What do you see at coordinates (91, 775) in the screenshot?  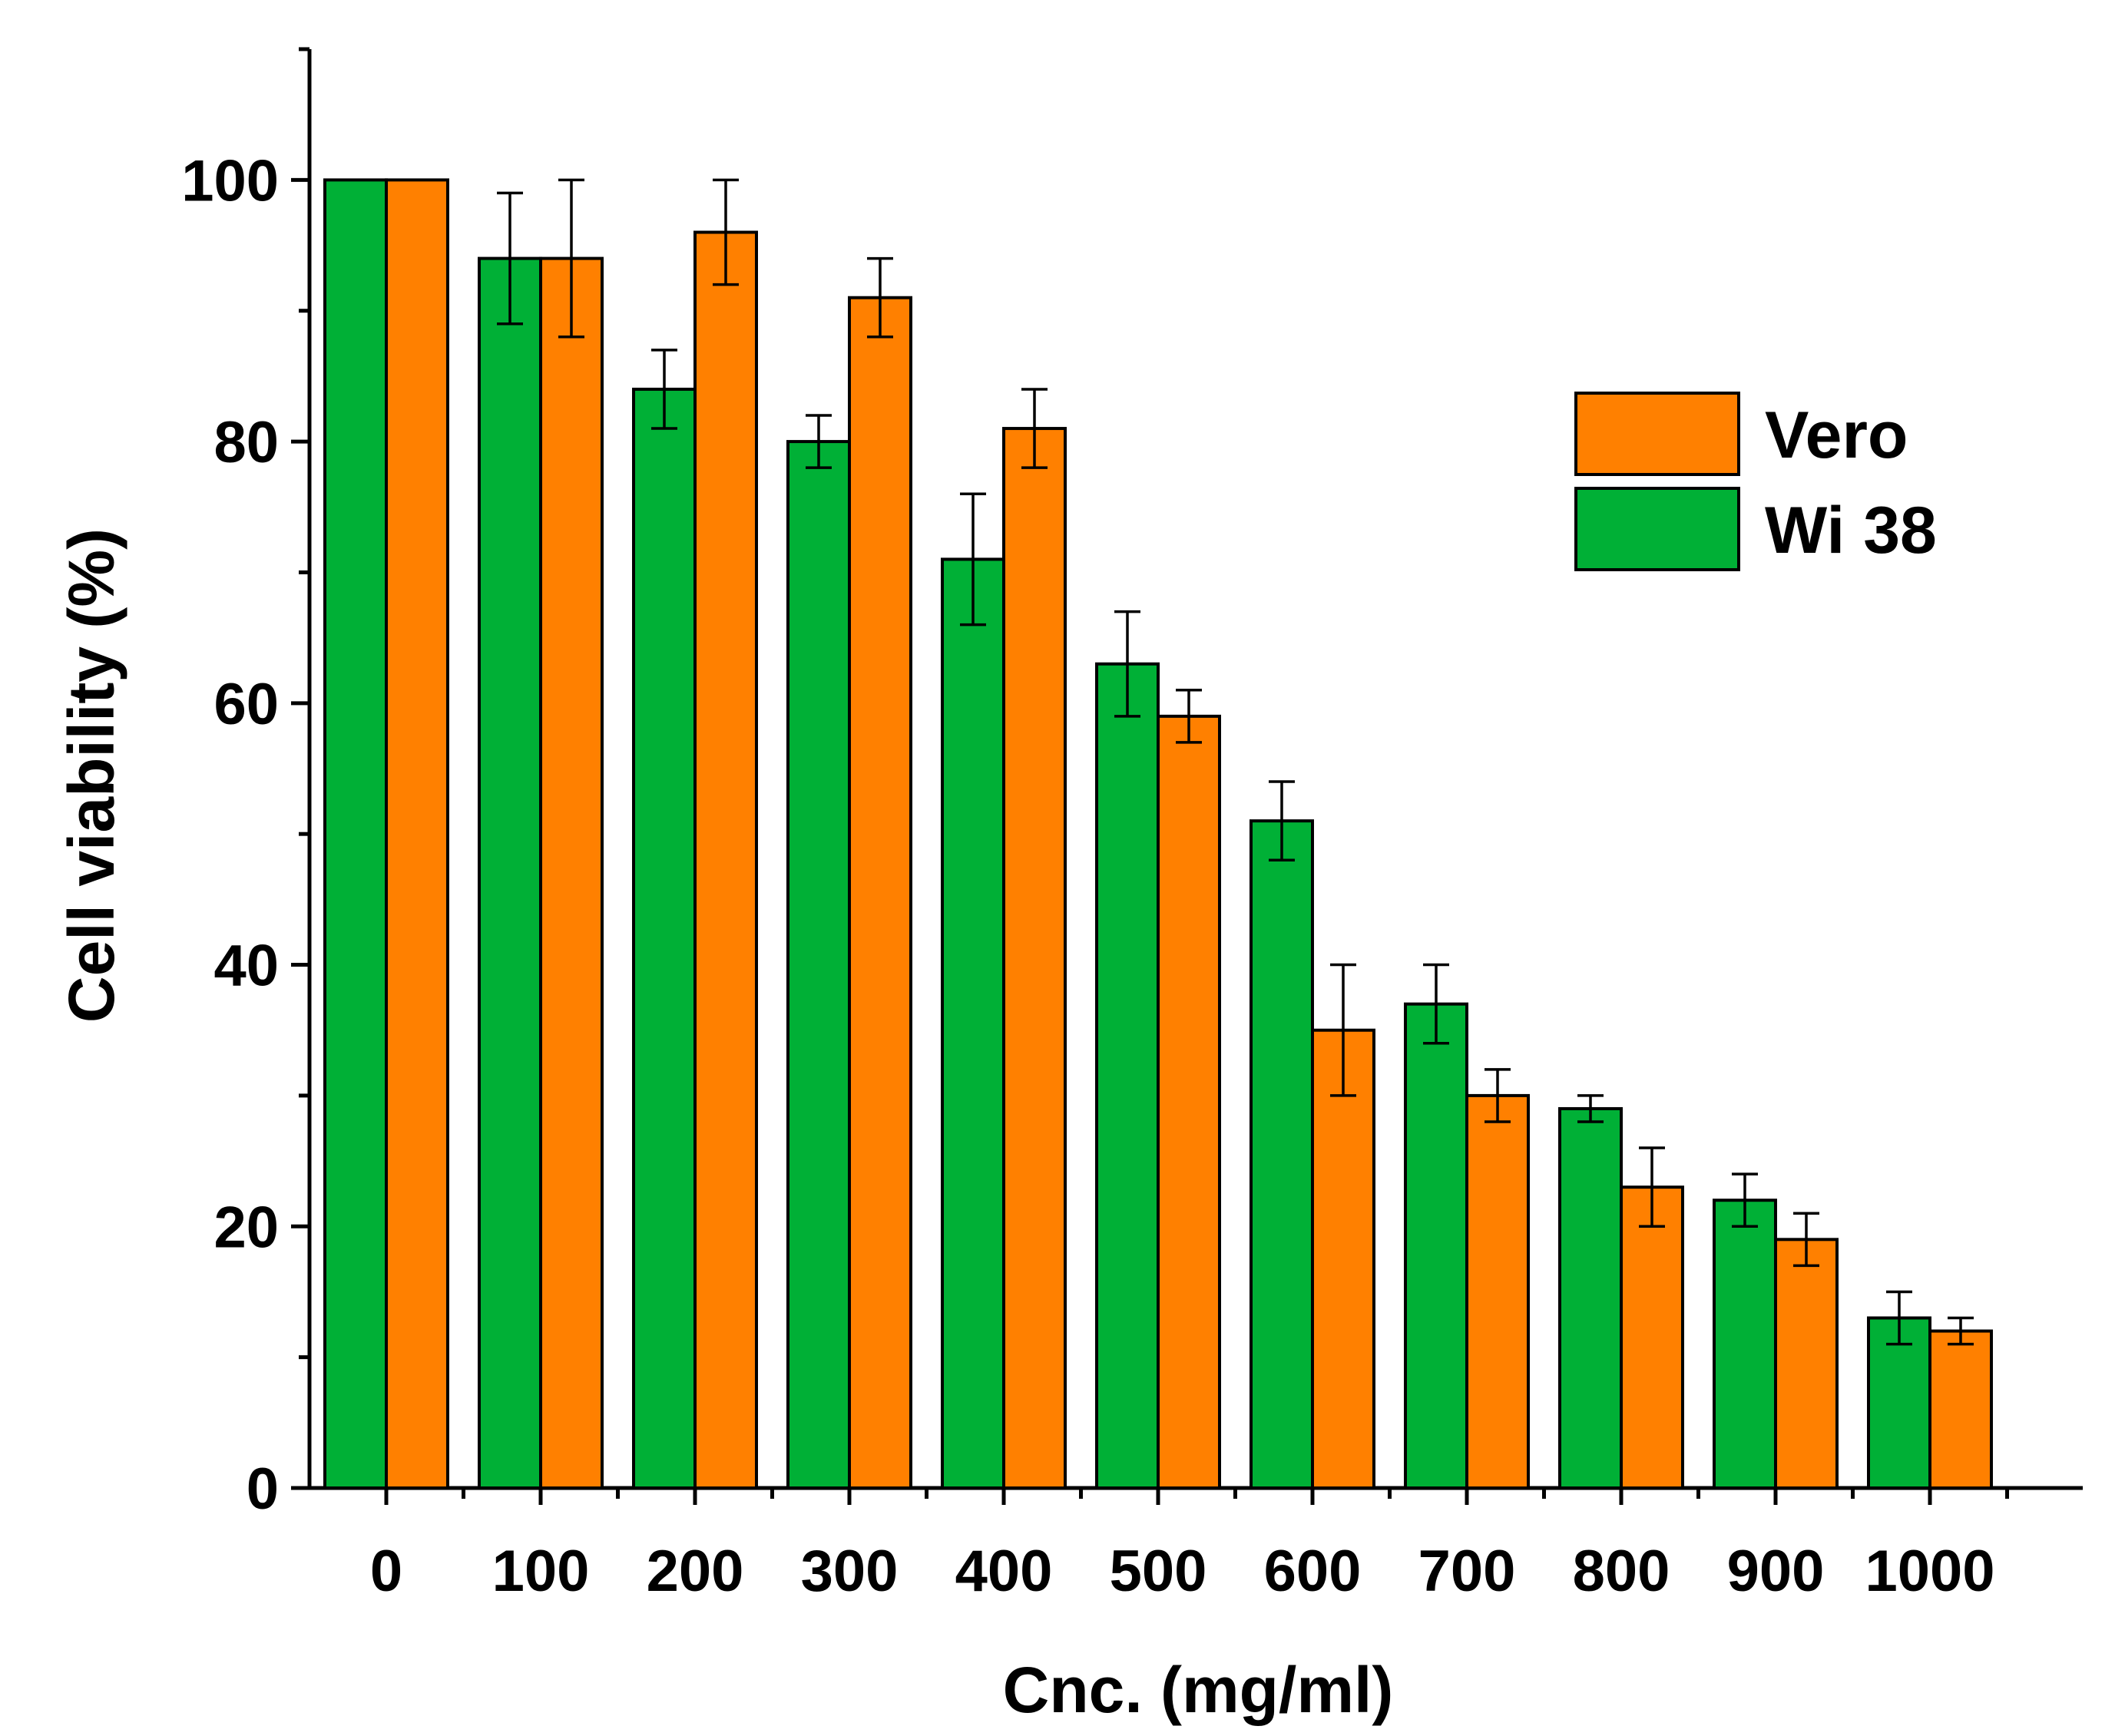 I see `y-axis-title: Cell viability (%)` at bounding box center [91, 775].